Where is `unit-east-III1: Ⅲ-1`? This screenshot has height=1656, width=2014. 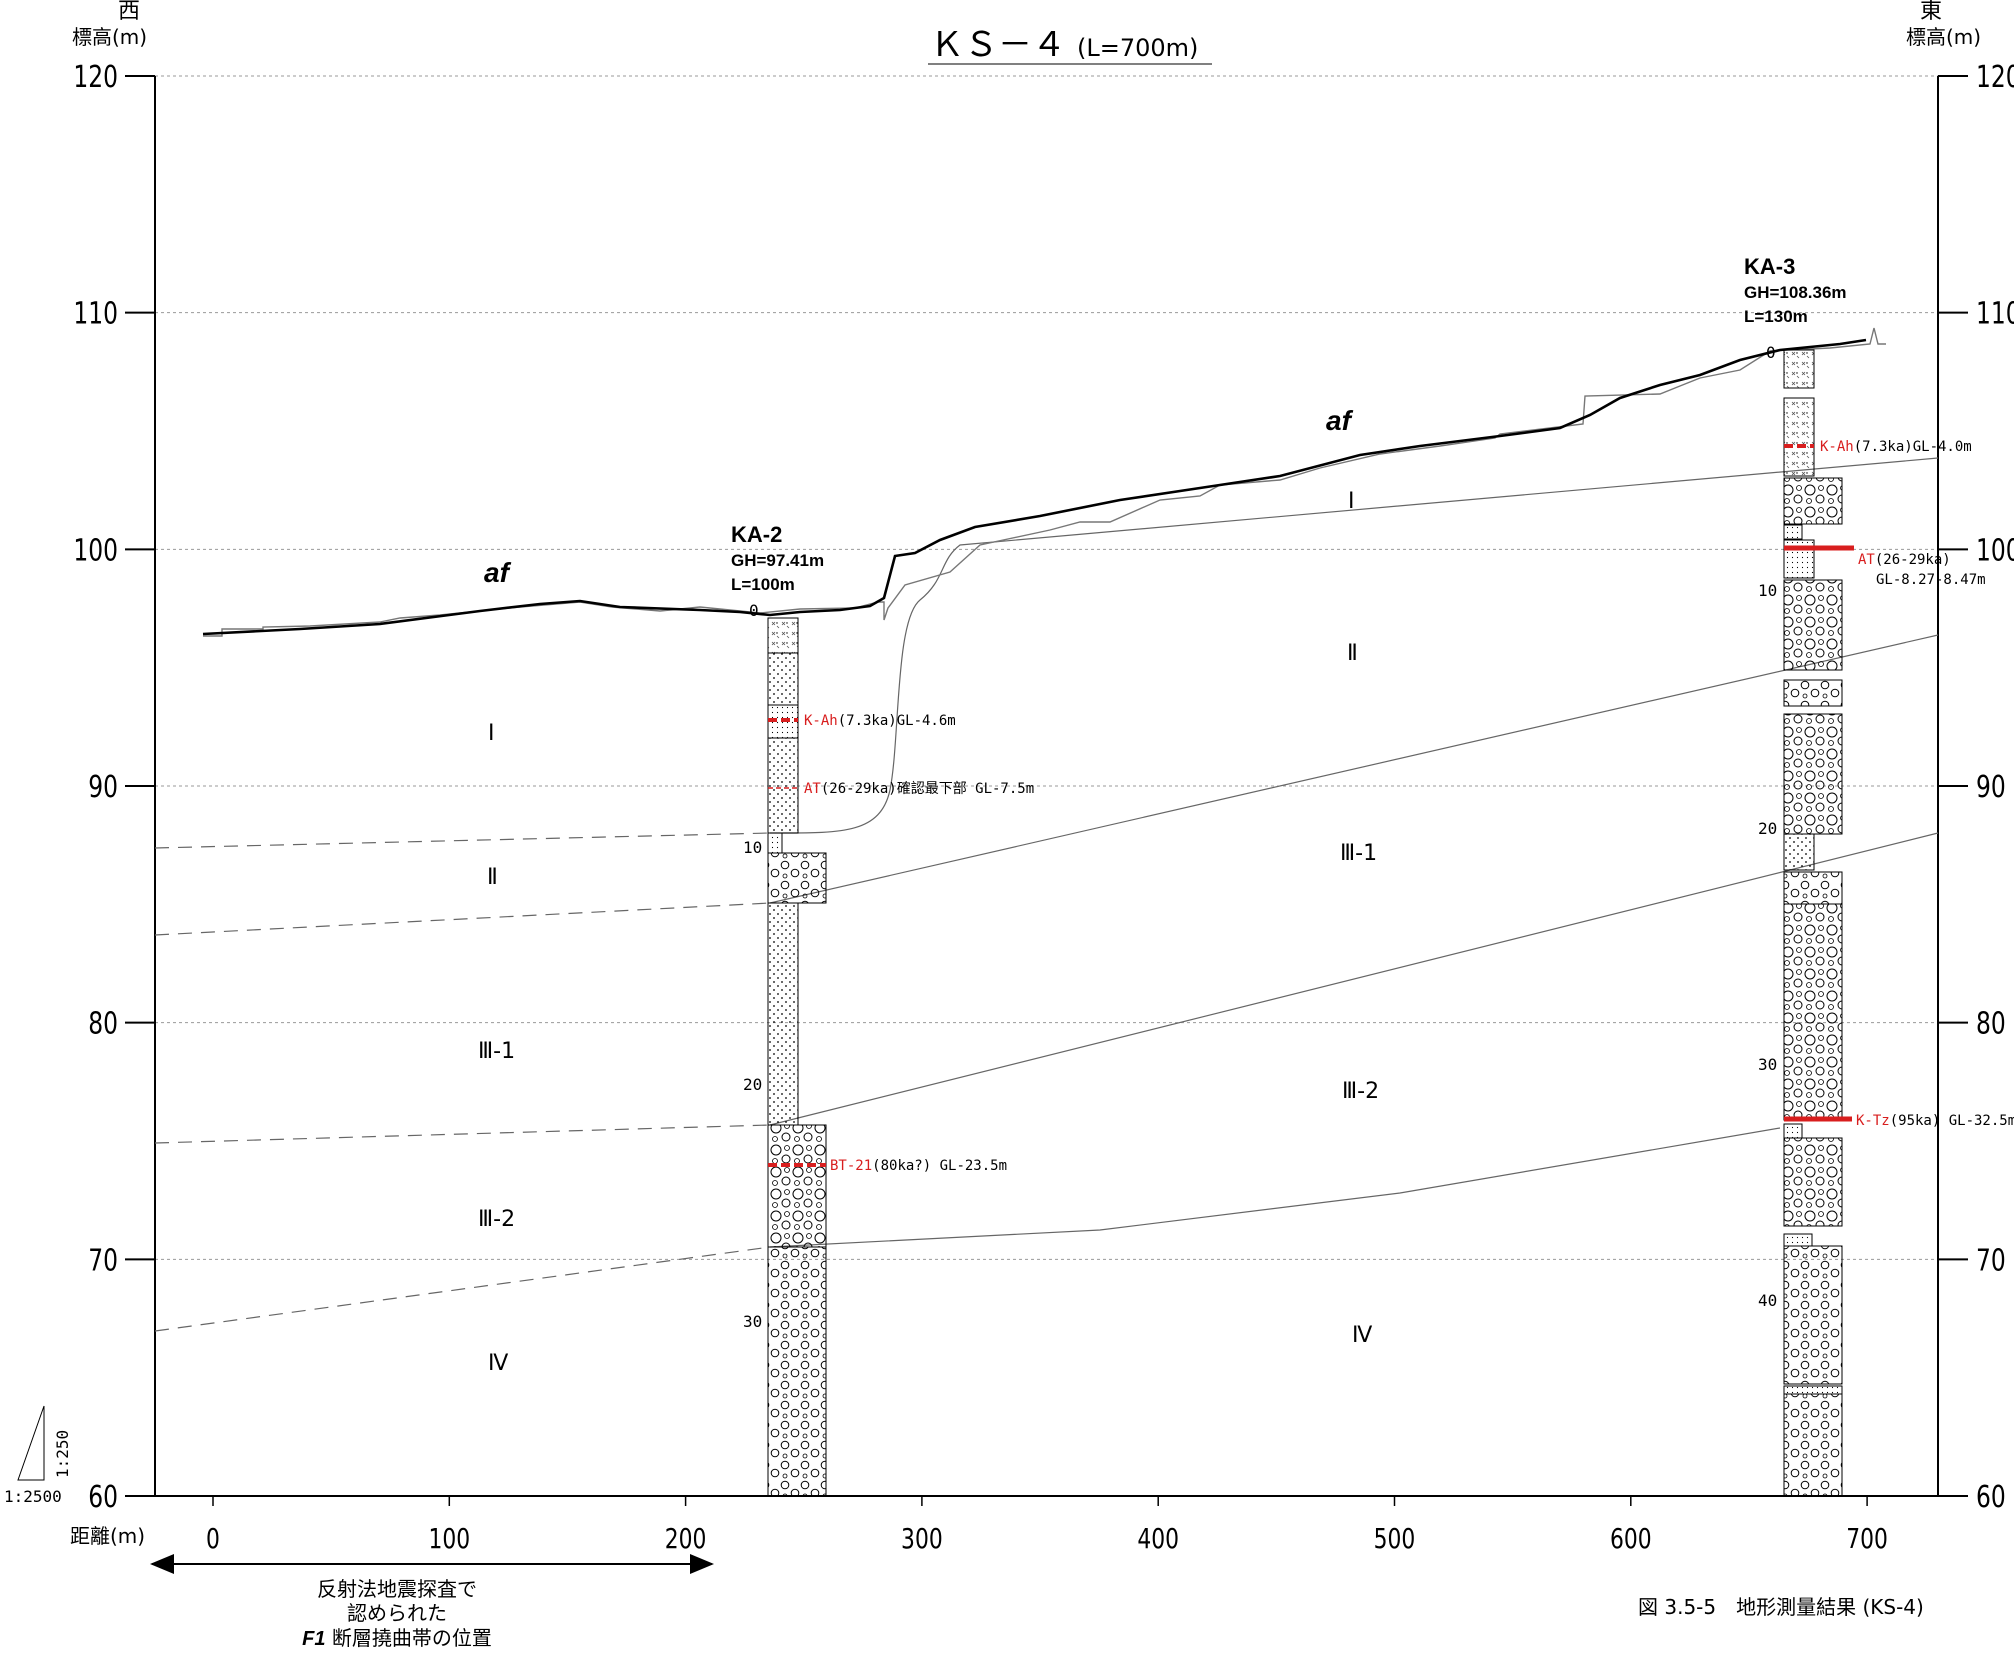
unit-east-III1: Ⅲ-1 is located at coordinates (1358, 853).